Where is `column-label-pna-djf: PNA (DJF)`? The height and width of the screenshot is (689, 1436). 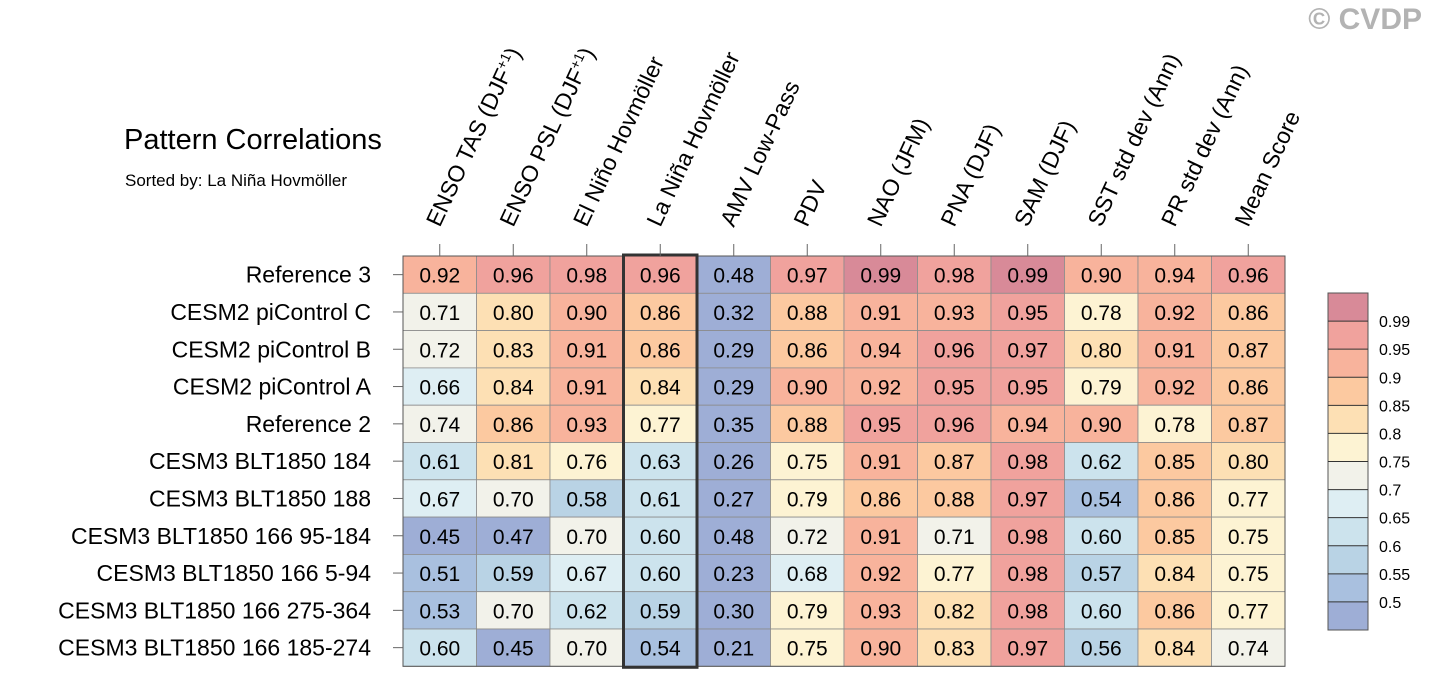
column-label-pna-djf: PNA (DJF) is located at coordinates (970, 175).